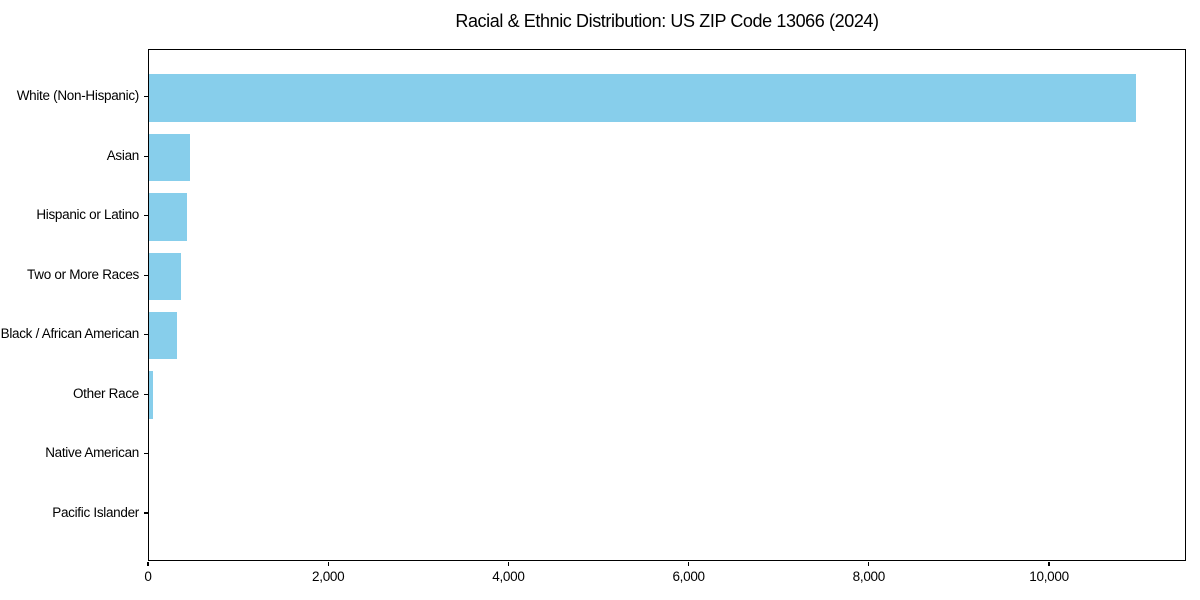  What do you see at coordinates (70, 334) in the screenshot?
I see `y-tick-label: Black / African American` at bounding box center [70, 334].